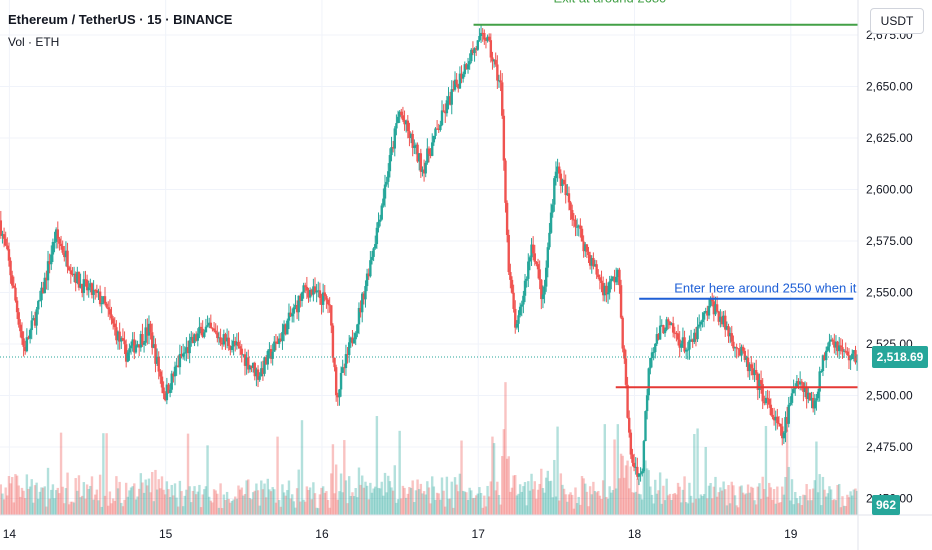 This screenshot has width=932, height=550. Describe the element at coordinates (120, 19) in the screenshot. I see `symbol-title: Ethereum / TetherUS · 15 · BINANCE` at that location.